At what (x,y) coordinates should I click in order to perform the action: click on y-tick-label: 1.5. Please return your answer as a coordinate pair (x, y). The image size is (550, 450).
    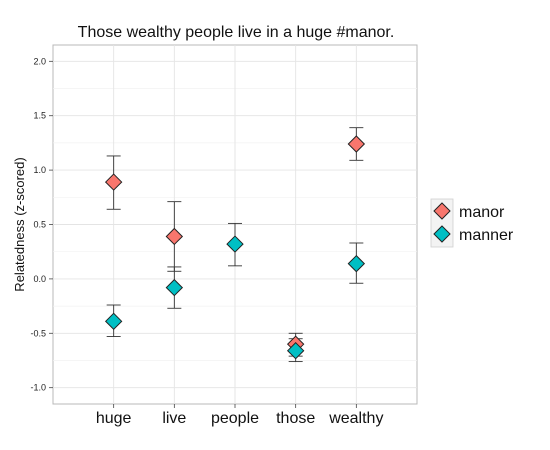
    Looking at the image, I should click on (39, 116).